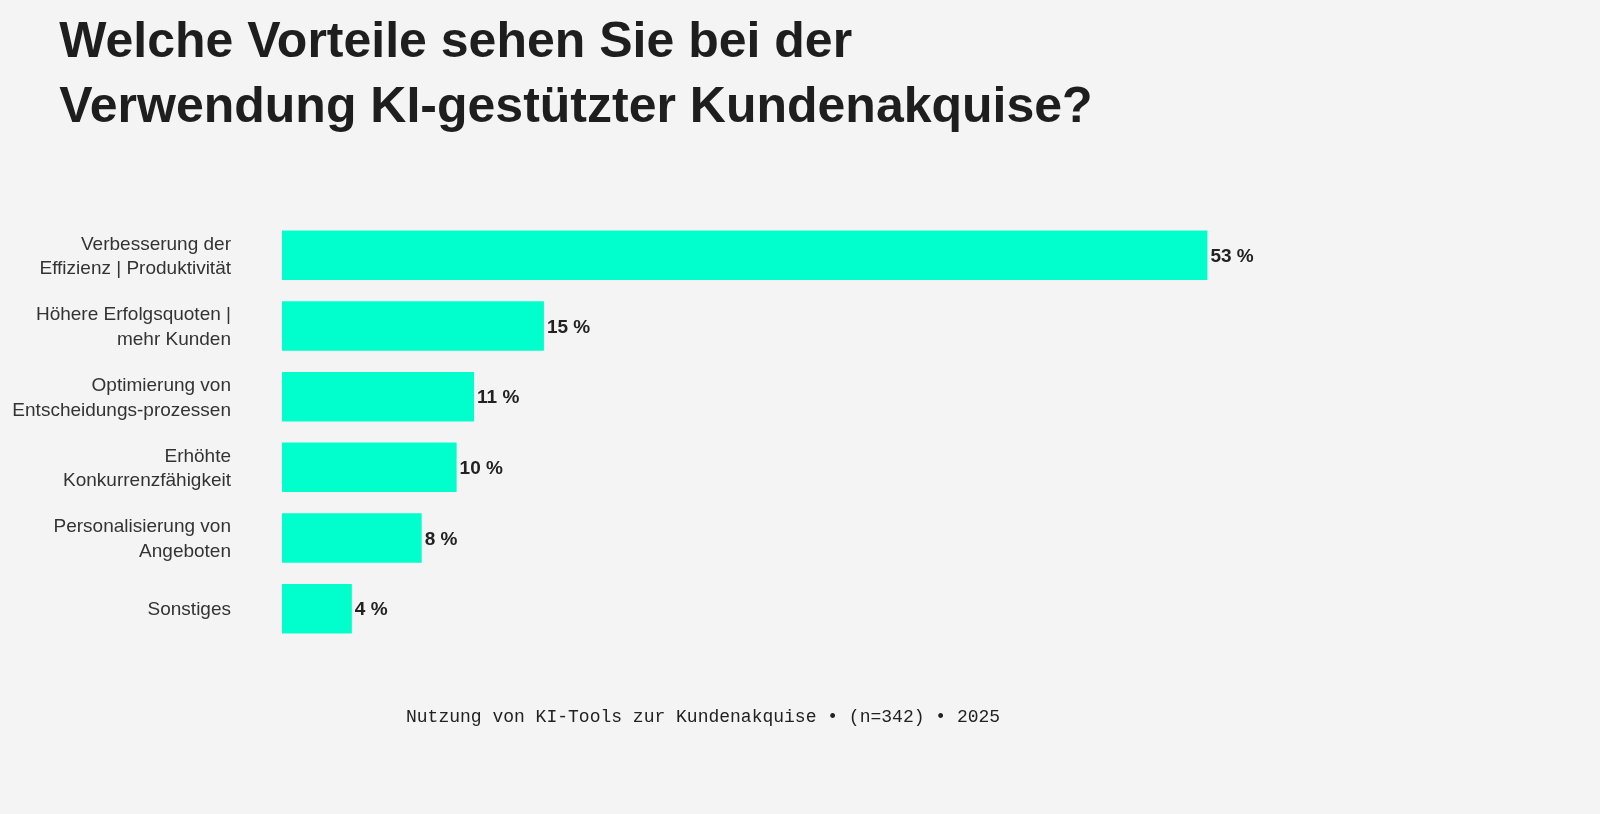 This screenshot has height=814, width=1600. Describe the element at coordinates (441, 538) in the screenshot. I see `data-label: 8 %` at that location.